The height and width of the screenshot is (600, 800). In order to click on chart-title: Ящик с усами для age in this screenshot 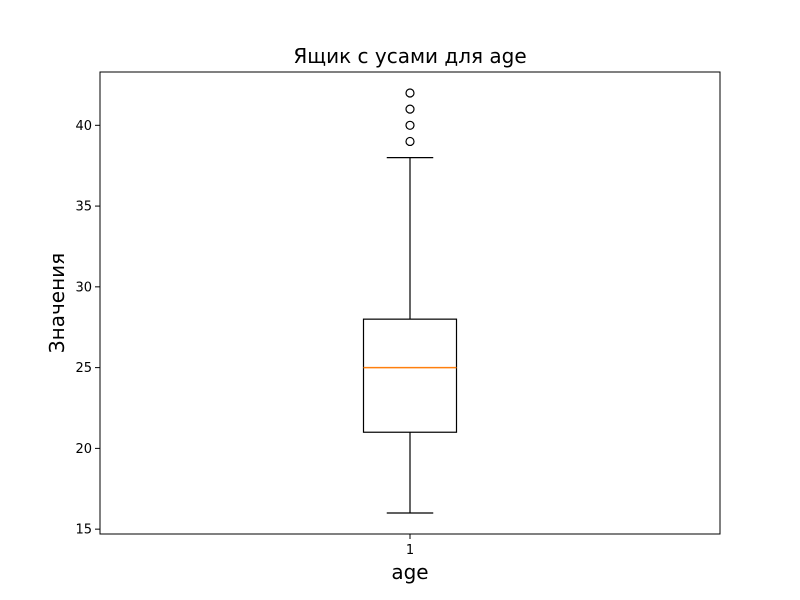, I will do `click(409, 56)`.